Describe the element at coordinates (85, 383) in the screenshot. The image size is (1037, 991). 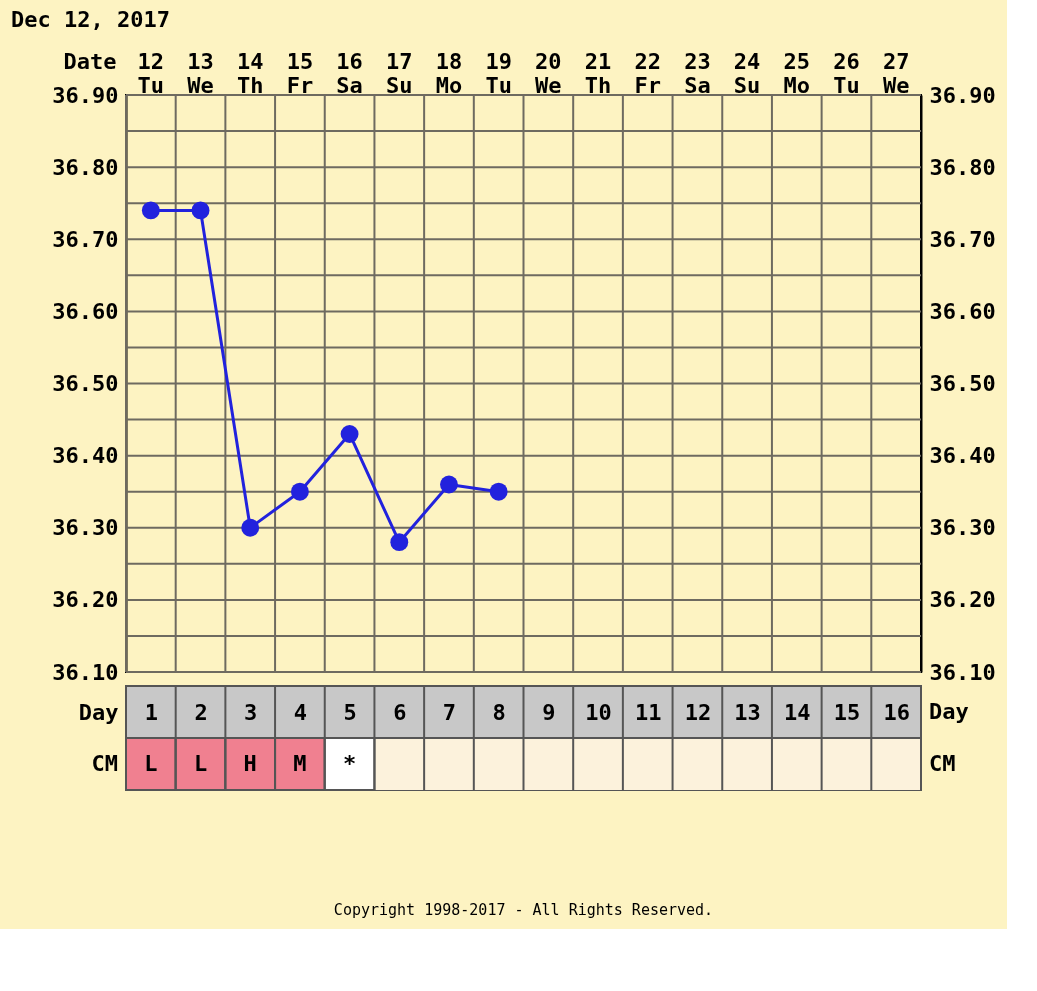
I see `y-tick-label: 36.50` at that location.